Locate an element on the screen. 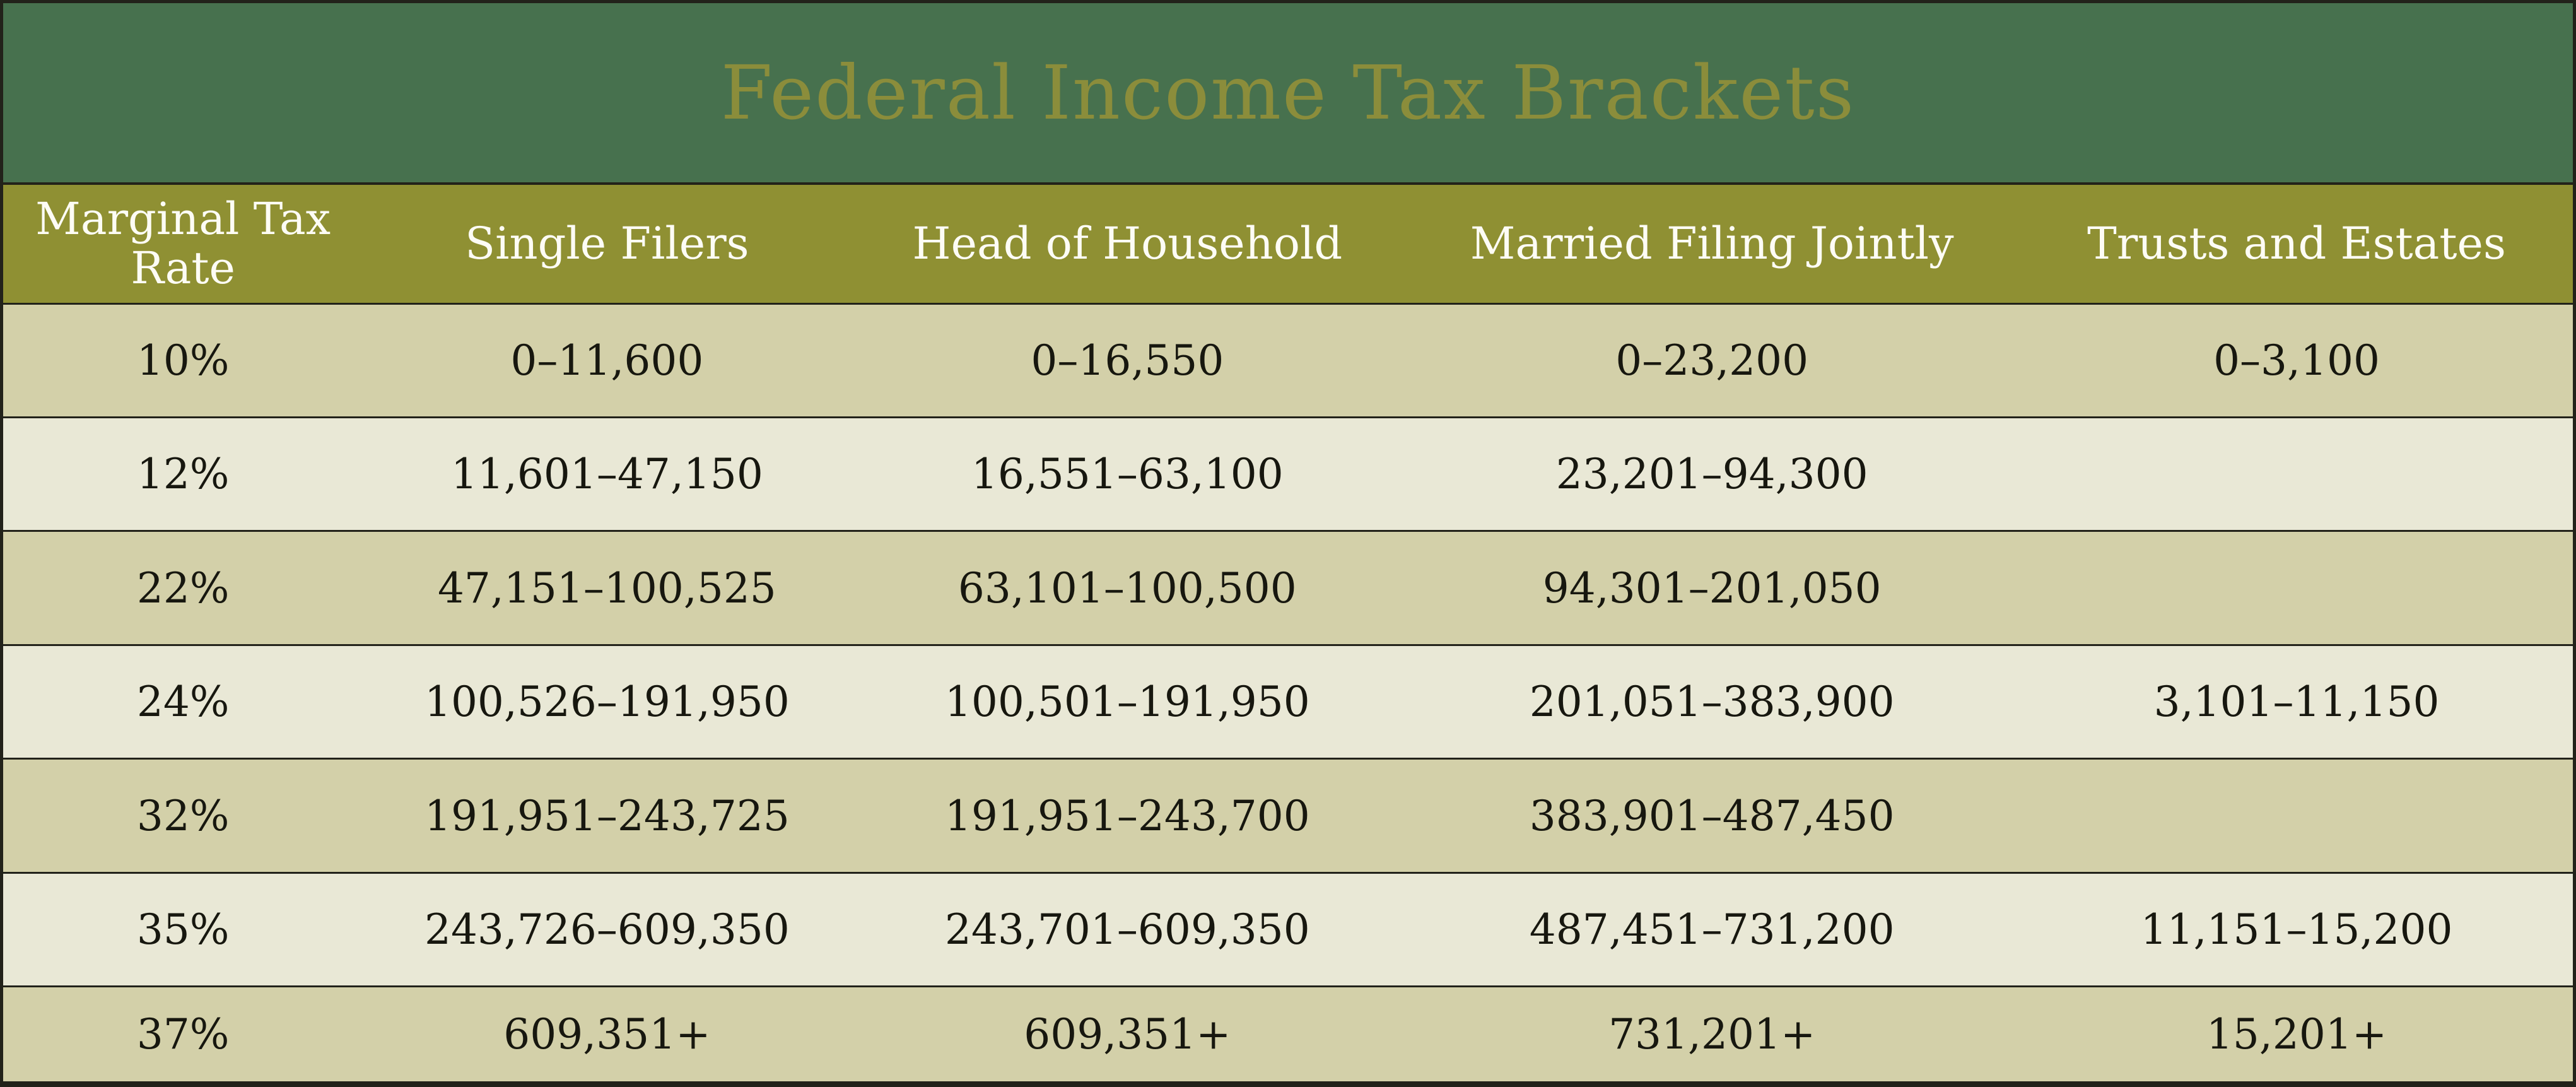  rate-cell: 12% is located at coordinates (183, 474).